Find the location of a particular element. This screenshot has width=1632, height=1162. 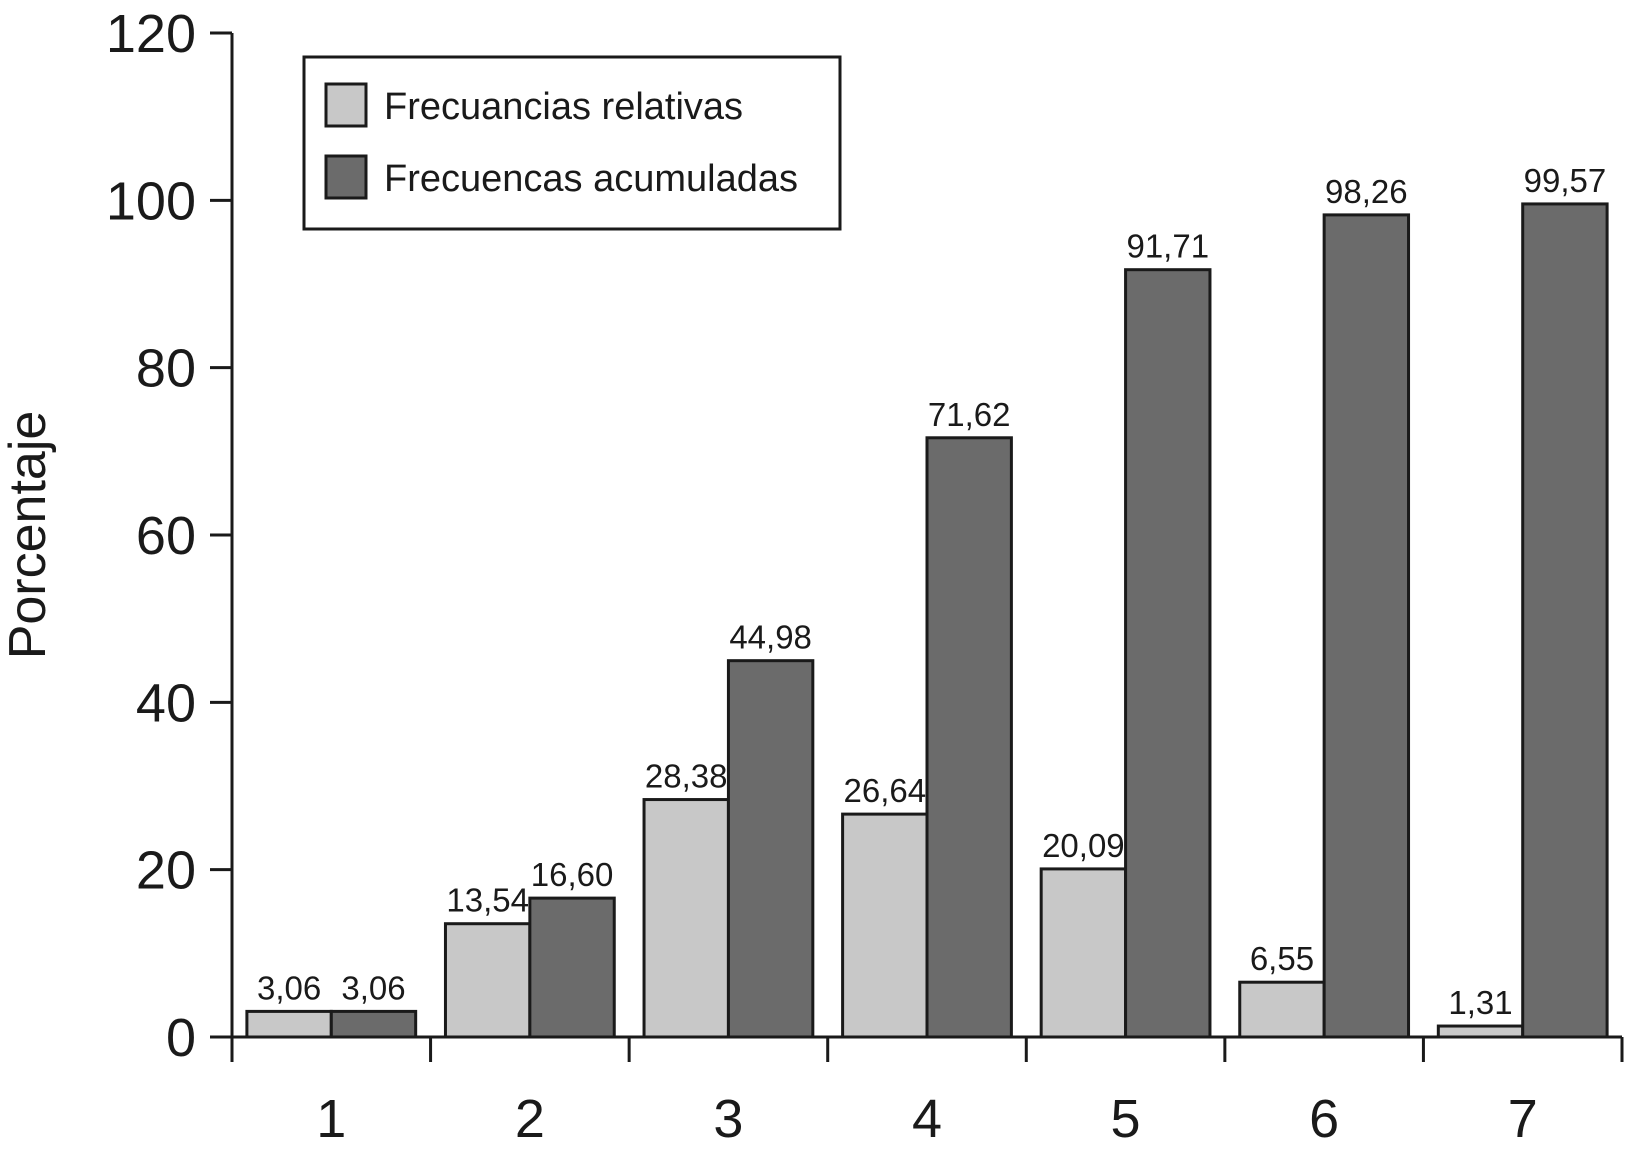

y-tick-label: 80 is located at coordinates (166, 369).